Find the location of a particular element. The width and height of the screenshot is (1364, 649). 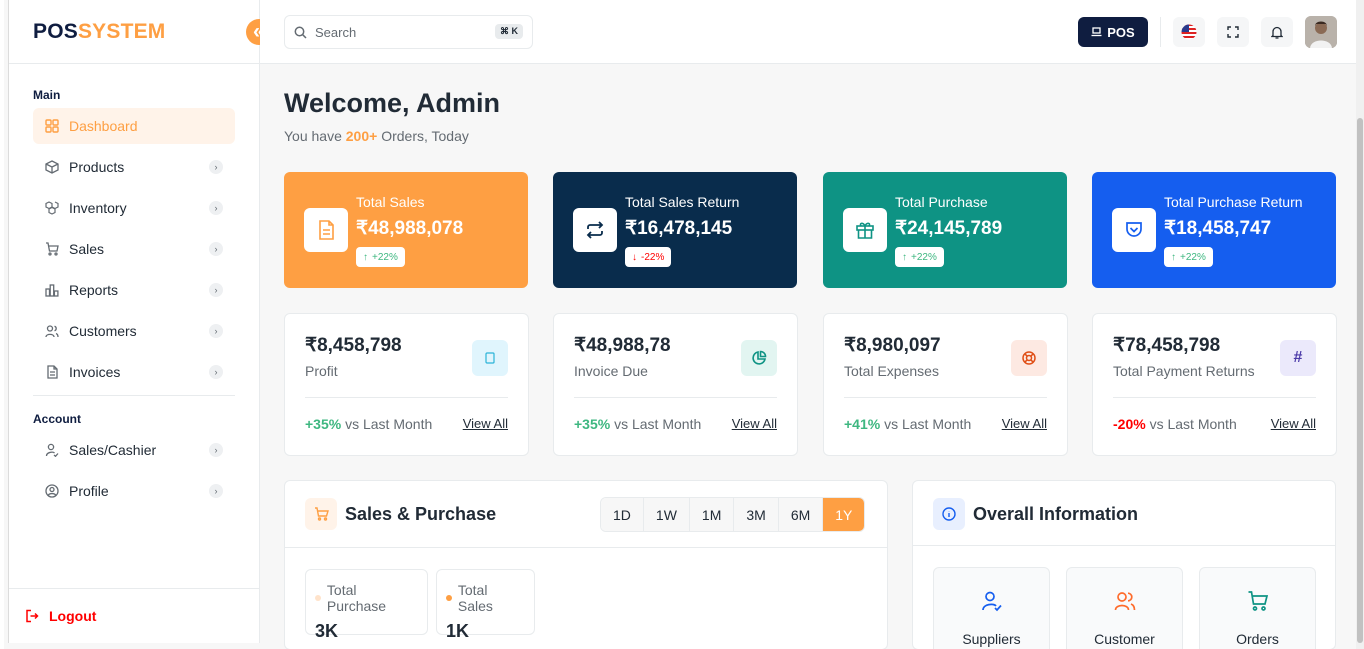

fullscreen-icon is located at coordinates (1233, 32).